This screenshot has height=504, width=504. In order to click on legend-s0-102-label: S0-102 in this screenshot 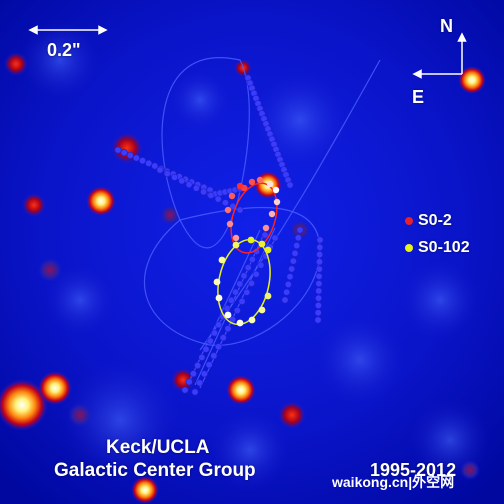, I will do `click(444, 247)`.